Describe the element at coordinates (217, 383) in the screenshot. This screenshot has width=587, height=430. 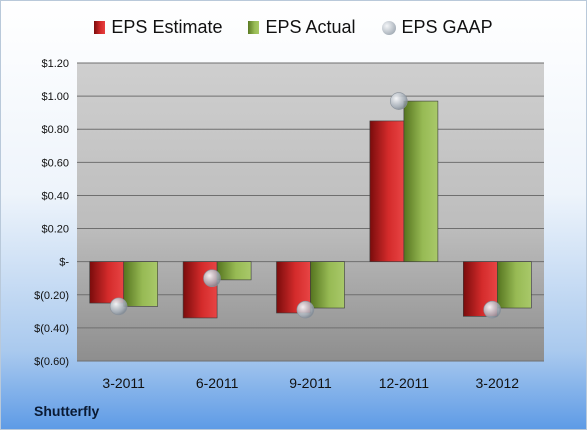
I see `x-tick-label: 6-2011` at that location.